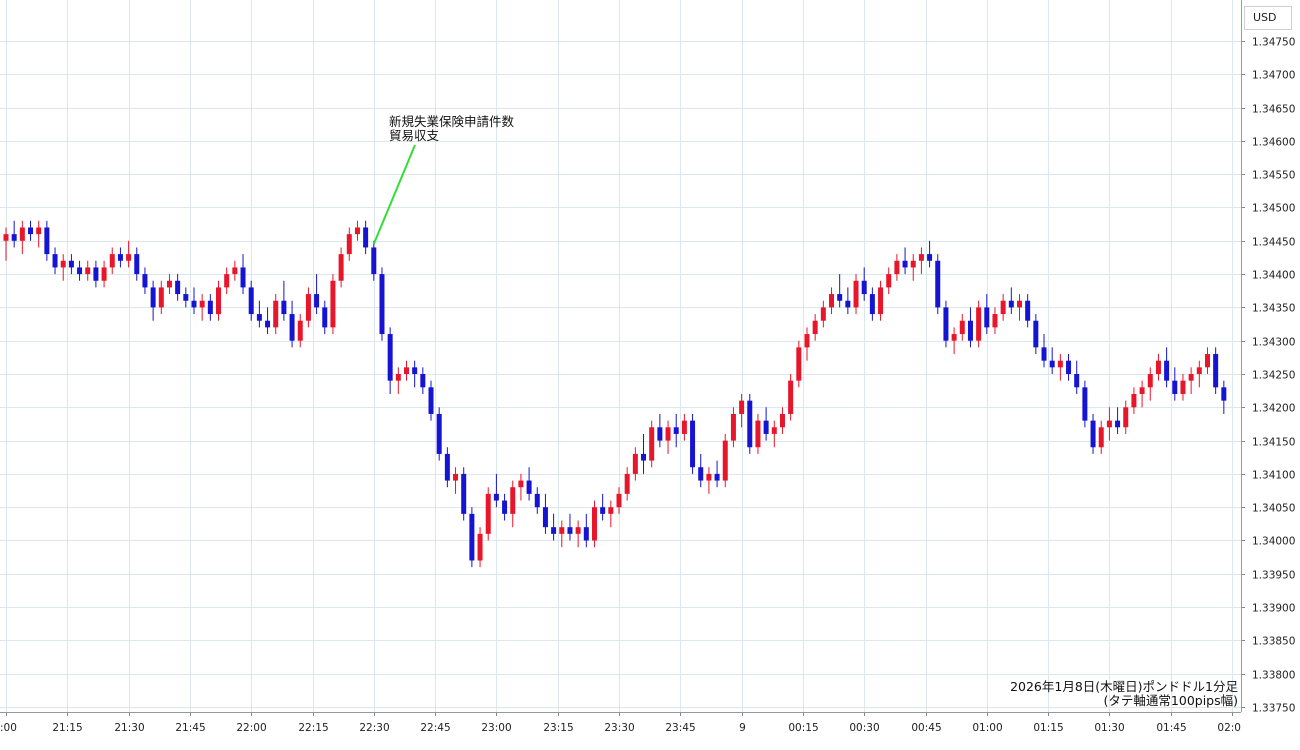  What do you see at coordinates (1273, 576) in the screenshot?
I see `y-tick-label: 1.33950` at bounding box center [1273, 576].